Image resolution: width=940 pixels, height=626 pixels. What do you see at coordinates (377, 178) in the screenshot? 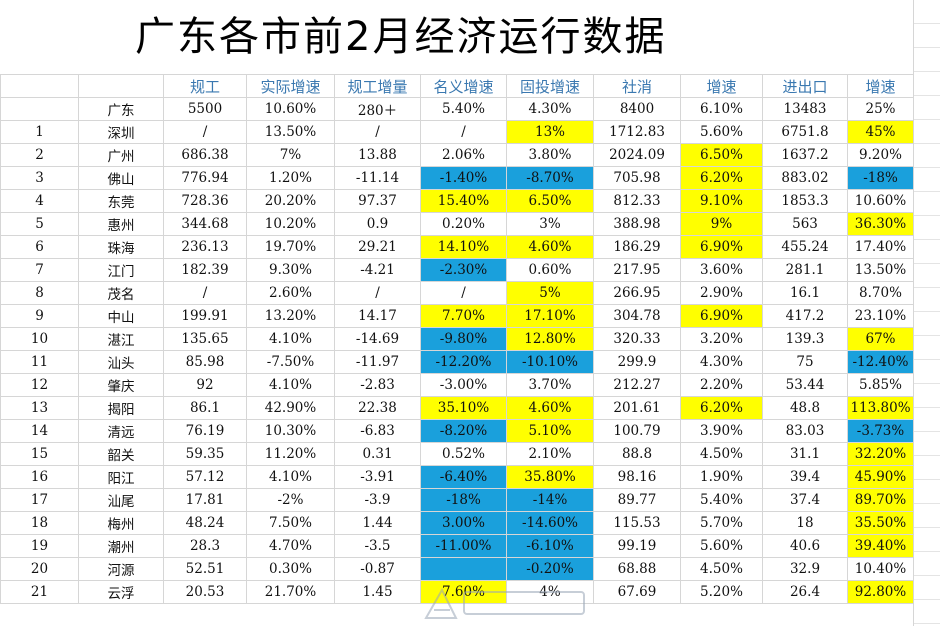
I see `data-cell: -11.14` at bounding box center [377, 178].